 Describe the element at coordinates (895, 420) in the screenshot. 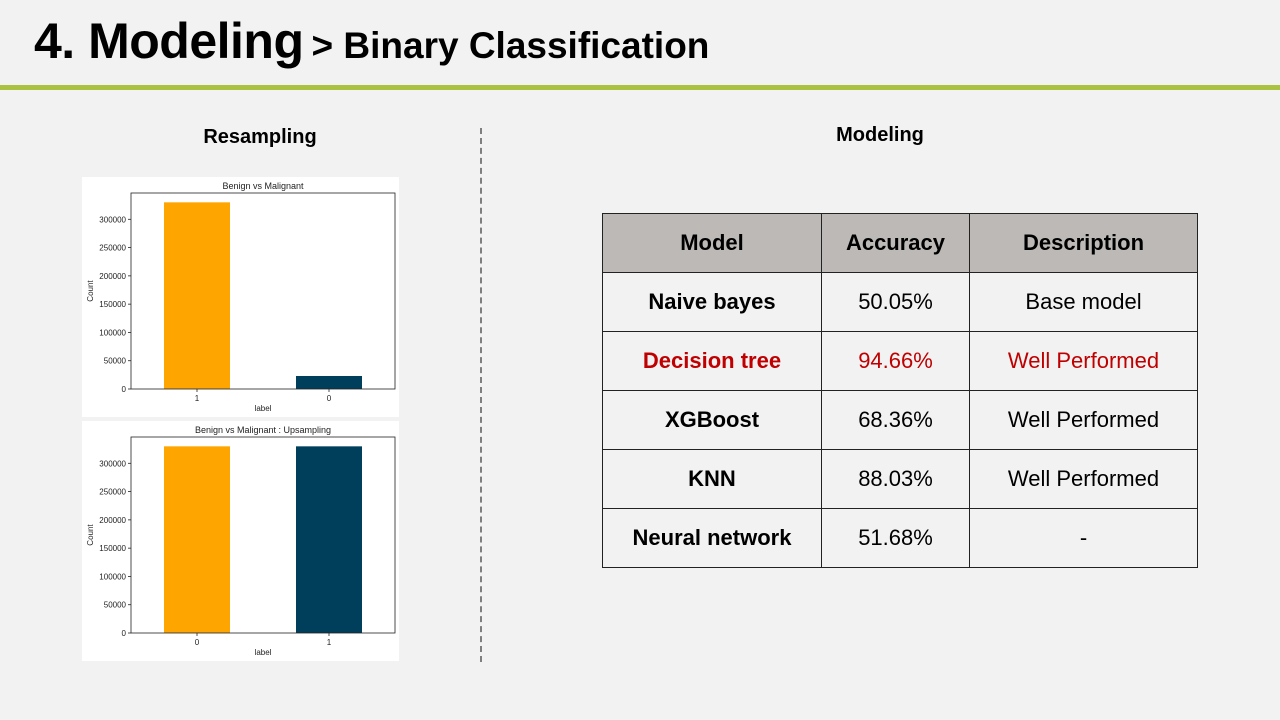

I see `accuracy-cell: 68.36%` at that location.